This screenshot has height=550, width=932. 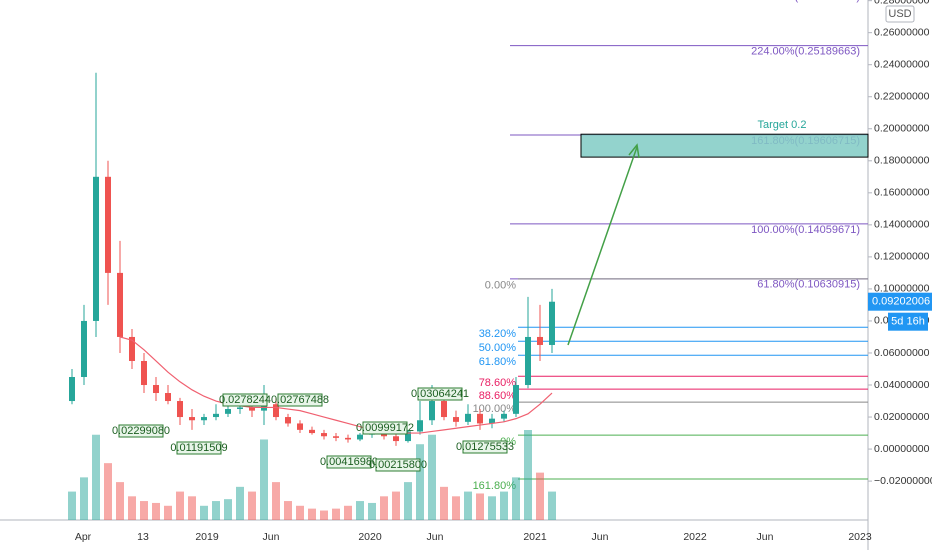 What do you see at coordinates (902, 129) in the screenshot?
I see `y-tick-label: 0.20000000` at bounding box center [902, 129].